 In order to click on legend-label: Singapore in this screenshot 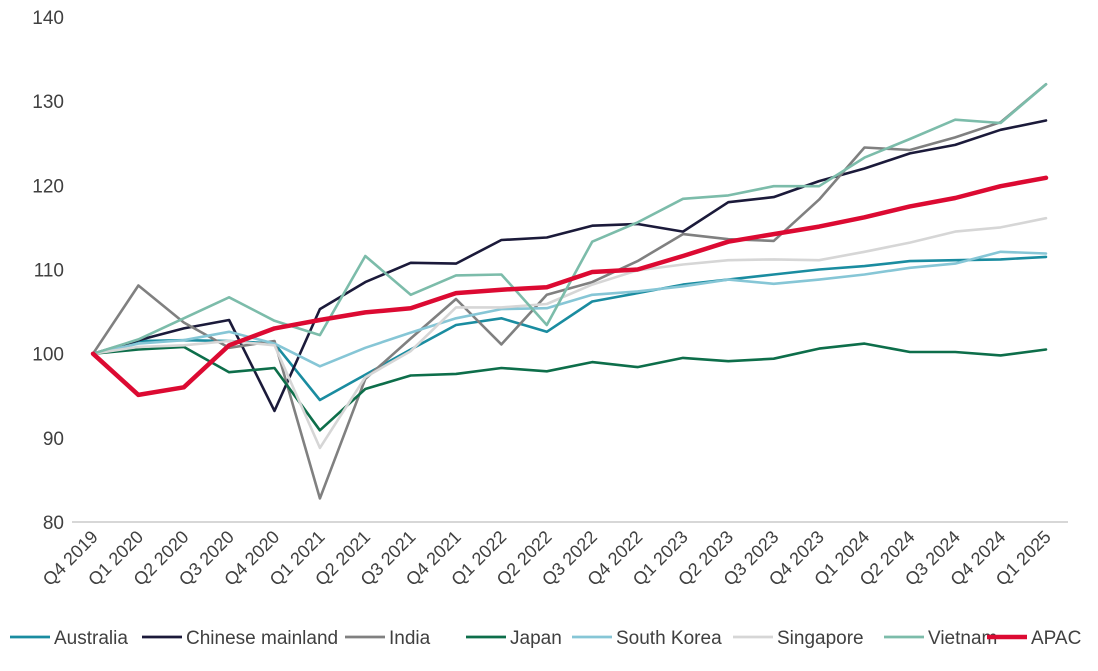, I will do `click(820, 638)`.